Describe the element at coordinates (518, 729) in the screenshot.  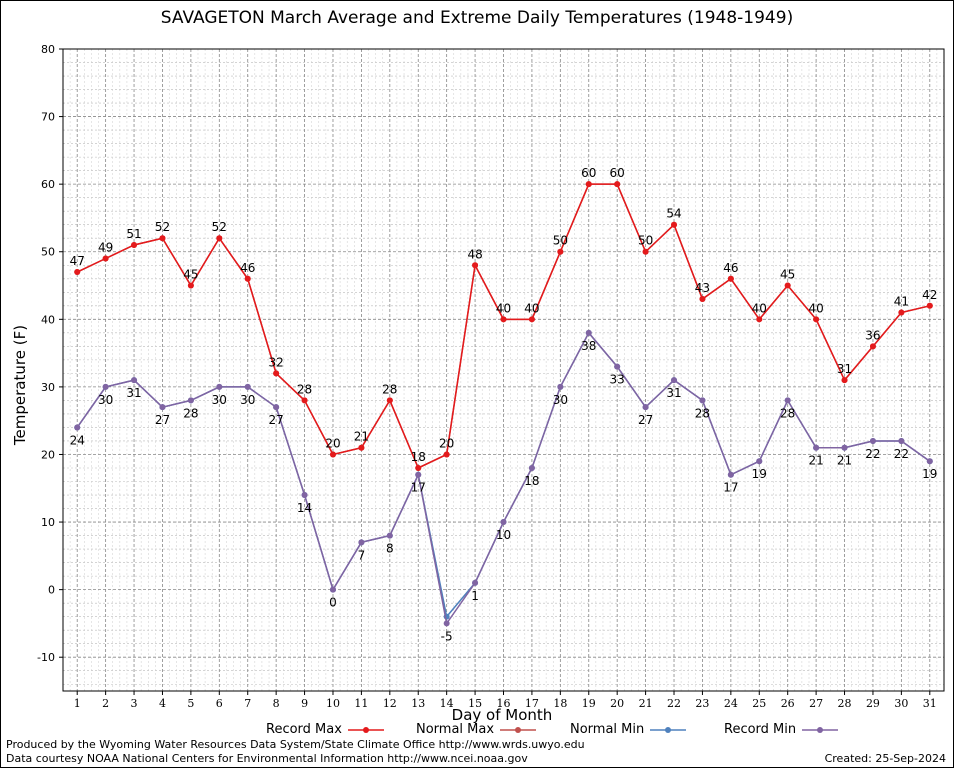
I see `legend-swatch-normal-max` at that location.